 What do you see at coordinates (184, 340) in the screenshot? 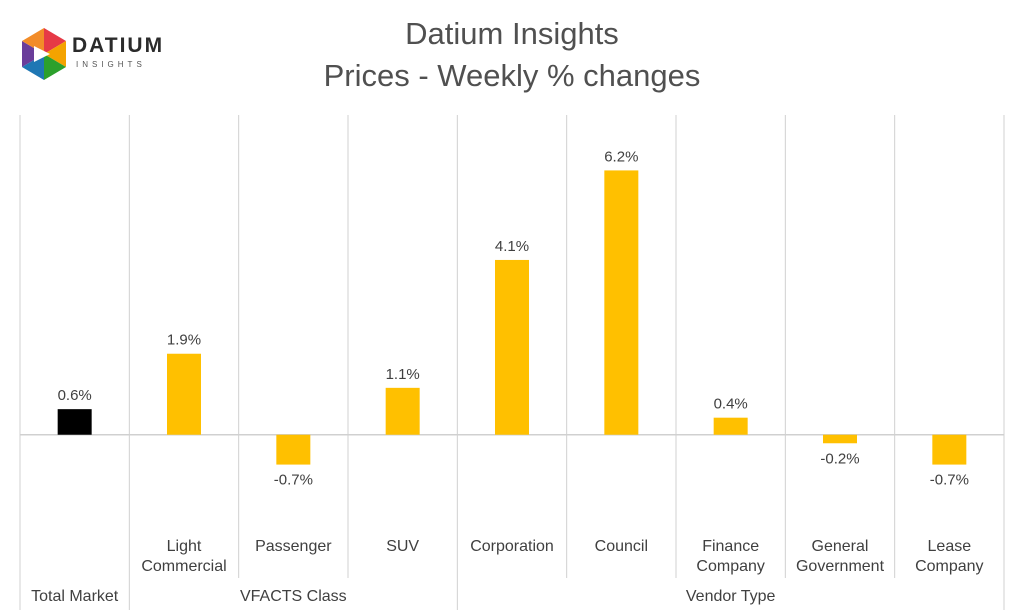
I see `data-label: 1.9%` at bounding box center [184, 340].